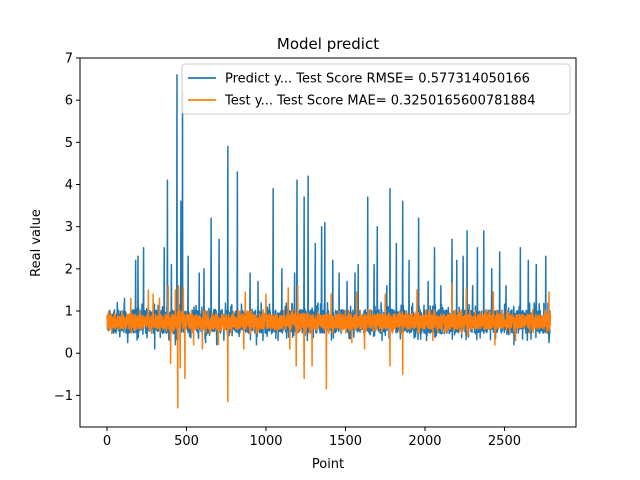 This screenshot has height=480, width=640. What do you see at coordinates (504, 441) in the screenshot?
I see `x-tick-label: 2500` at bounding box center [504, 441].